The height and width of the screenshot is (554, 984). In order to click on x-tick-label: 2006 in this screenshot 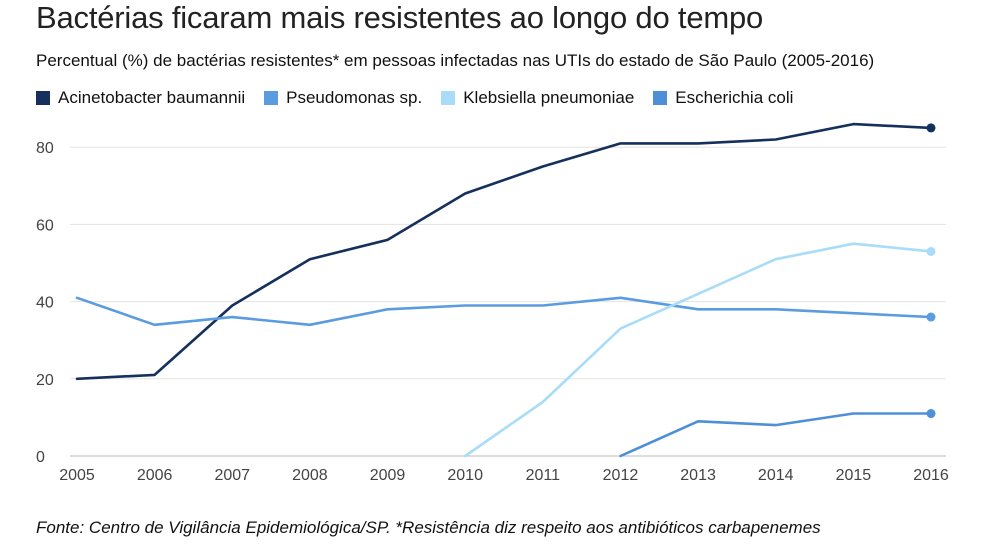, I will do `click(155, 475)`.